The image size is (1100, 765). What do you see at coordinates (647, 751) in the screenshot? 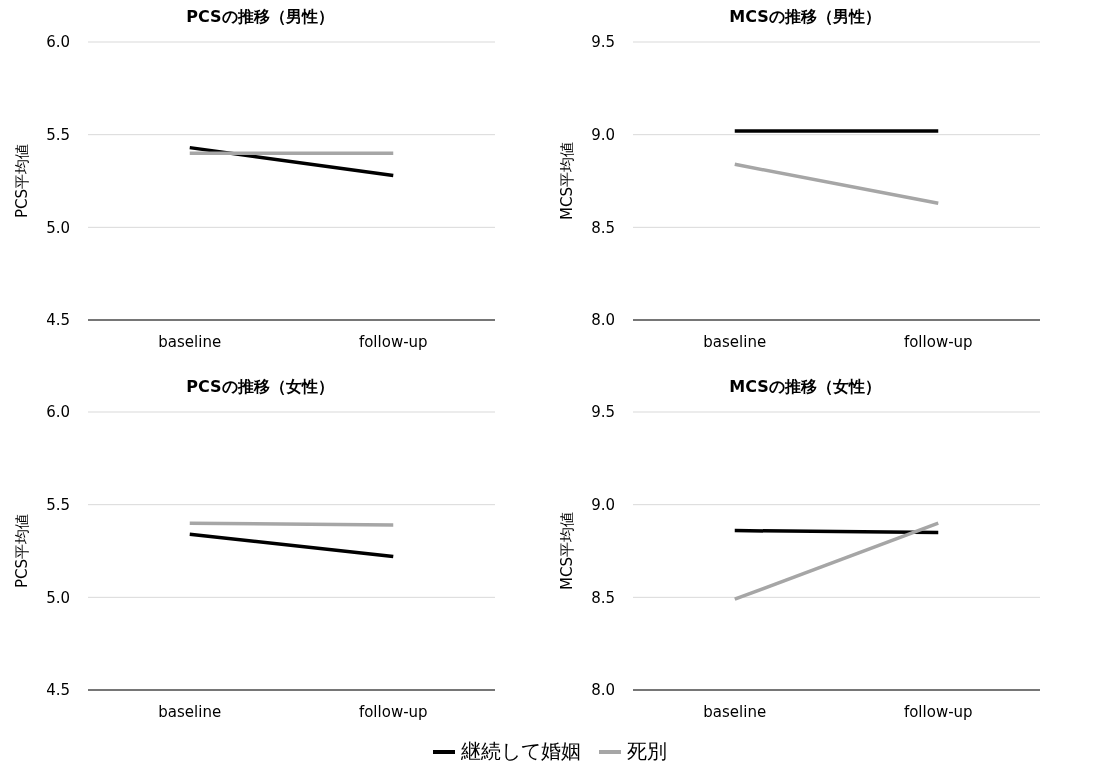
I see `legend-label: 死別` at bounding box center [647, 751].